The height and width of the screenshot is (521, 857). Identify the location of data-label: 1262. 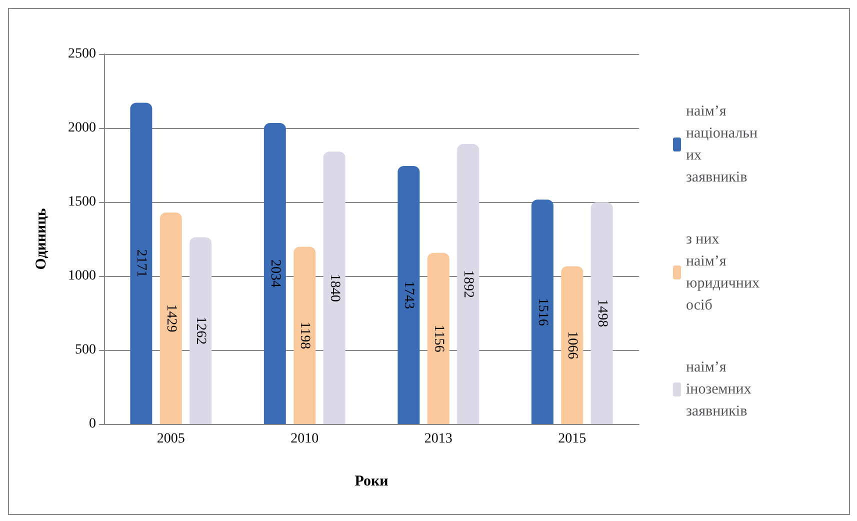
(200, 330).